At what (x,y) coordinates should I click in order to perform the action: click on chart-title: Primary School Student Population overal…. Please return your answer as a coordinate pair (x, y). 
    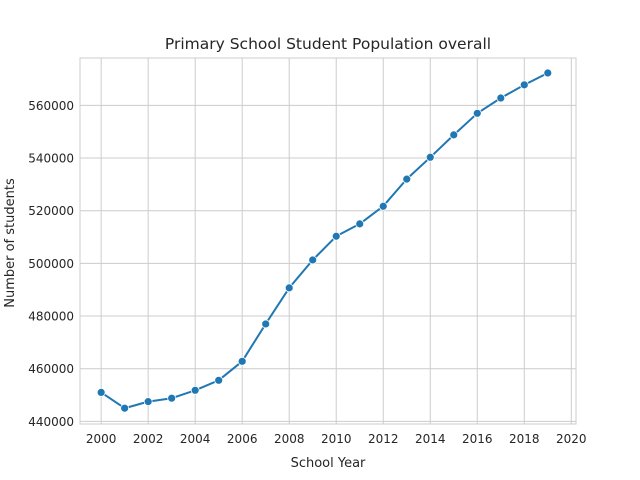
    Looking at the image, I should click on (328, 44).